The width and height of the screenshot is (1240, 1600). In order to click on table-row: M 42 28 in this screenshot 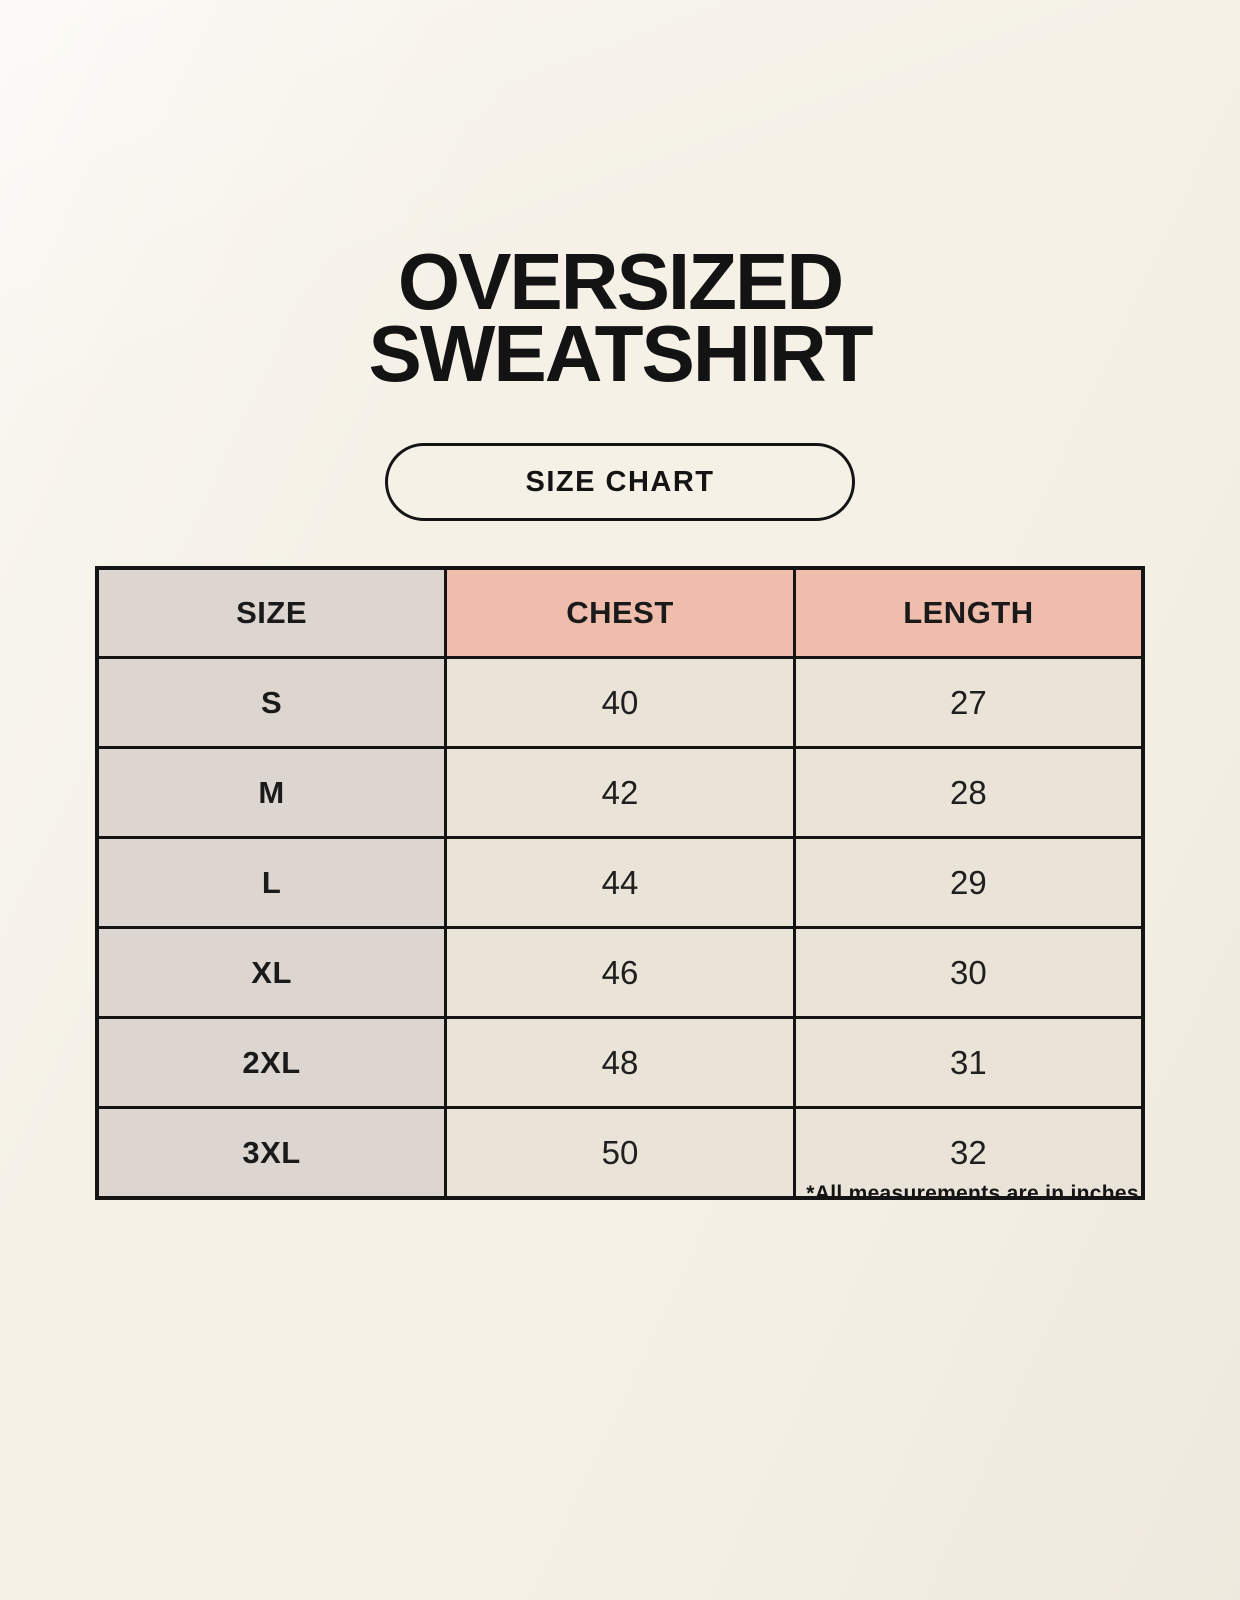, I will do `click(620, 792)`.